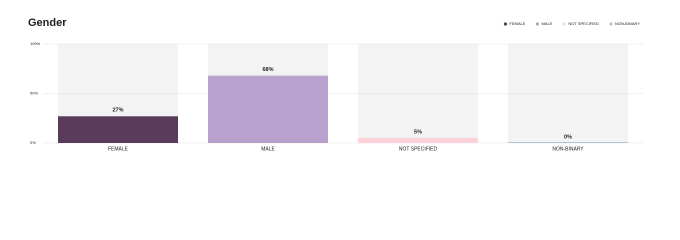  What do you see at coordinates (568, 137) in the screenshot?
I see `data-label: 0%` at bounding box center [568, 137].